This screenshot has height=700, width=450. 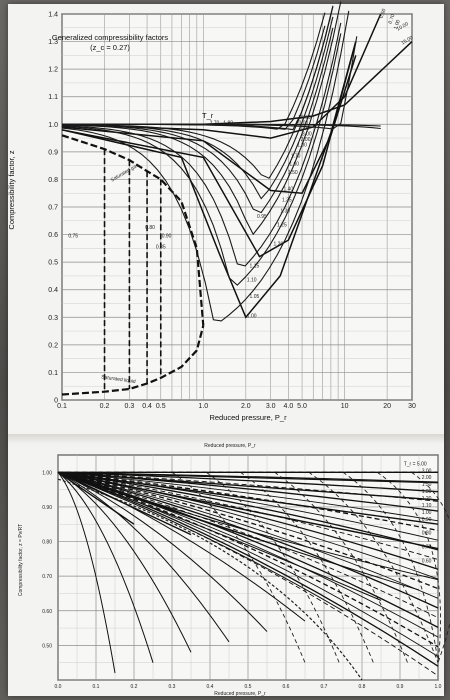 I want to click on curve-label: 3.00, so click(x=427, y=471).